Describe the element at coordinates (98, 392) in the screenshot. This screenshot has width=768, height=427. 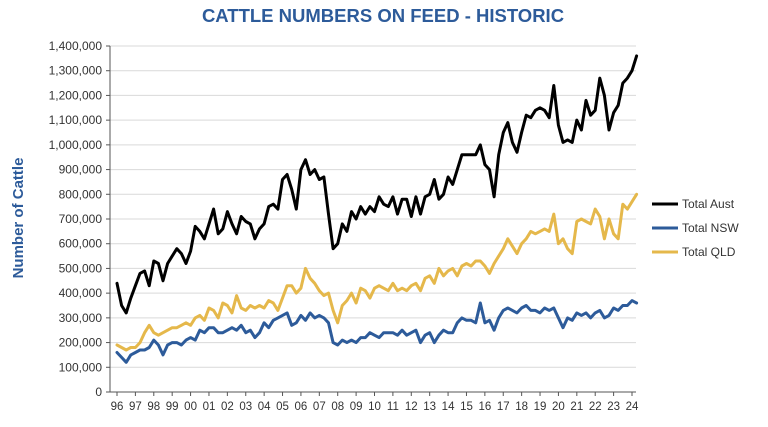
I see `y-tick-label: 0` at that location.